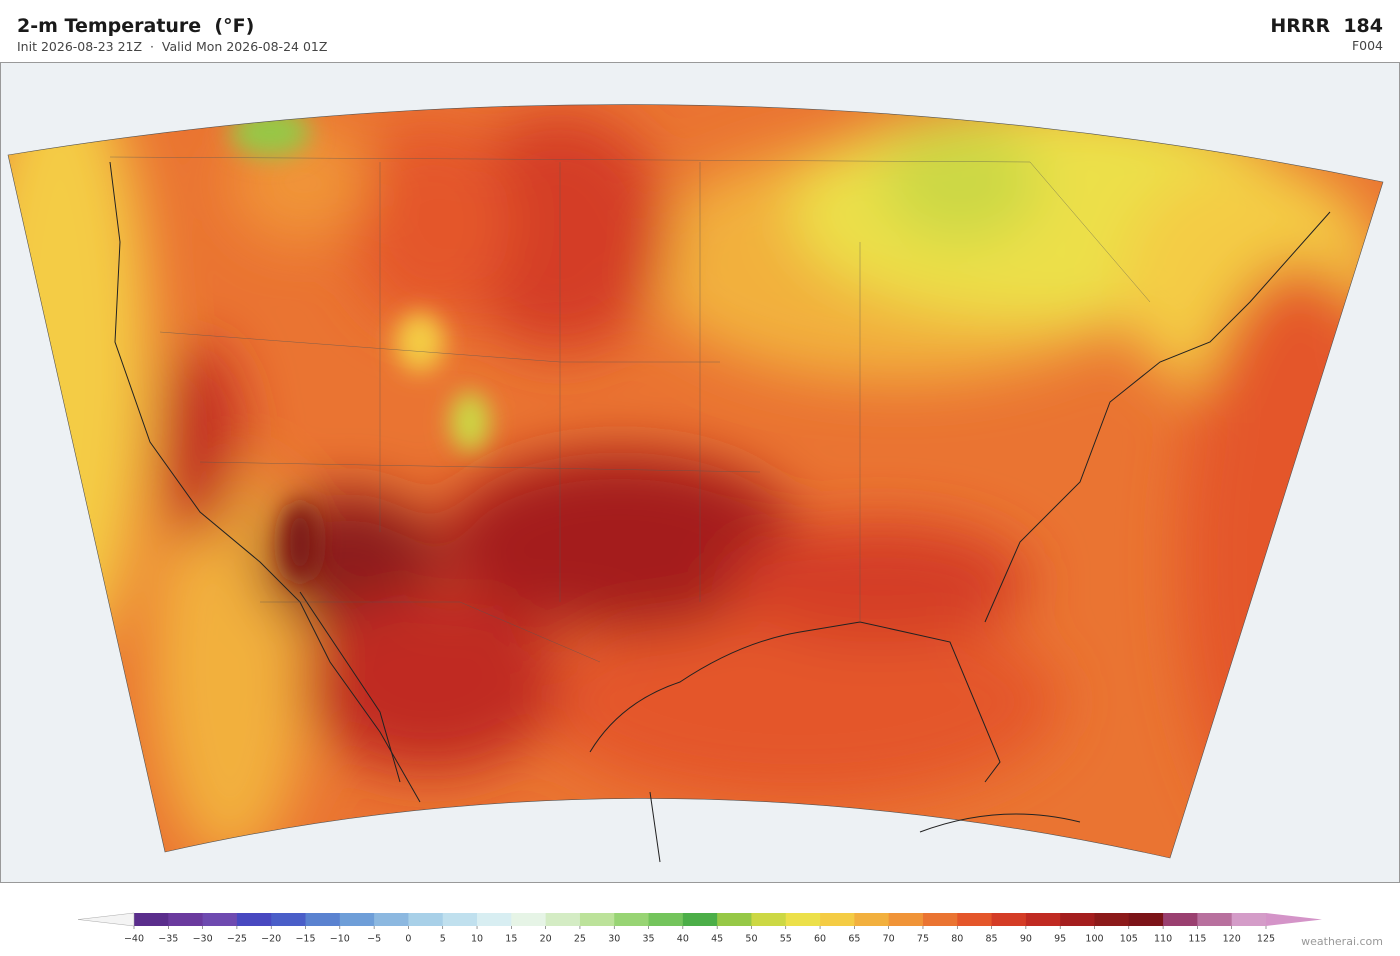 The image size is (1400, 956). Describe the element at coordinates (992, 939) in the screenshot. I see `colorbar-tick-label: 85` at that location.